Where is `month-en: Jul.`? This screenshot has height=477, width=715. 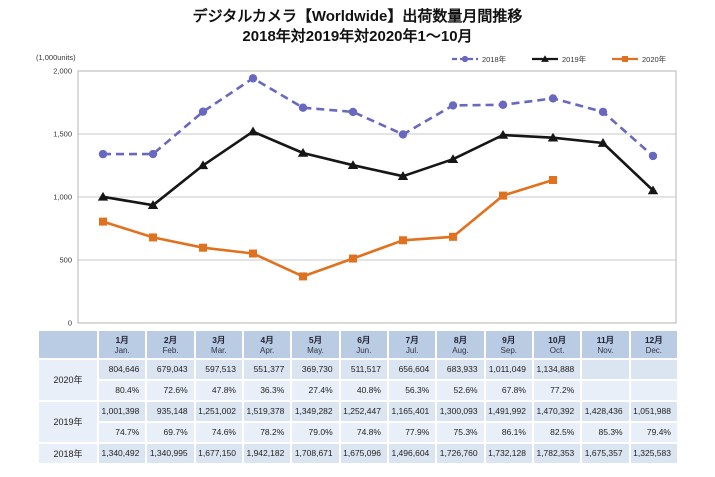
month-en: Jul. is located at coordinates (412, 350).